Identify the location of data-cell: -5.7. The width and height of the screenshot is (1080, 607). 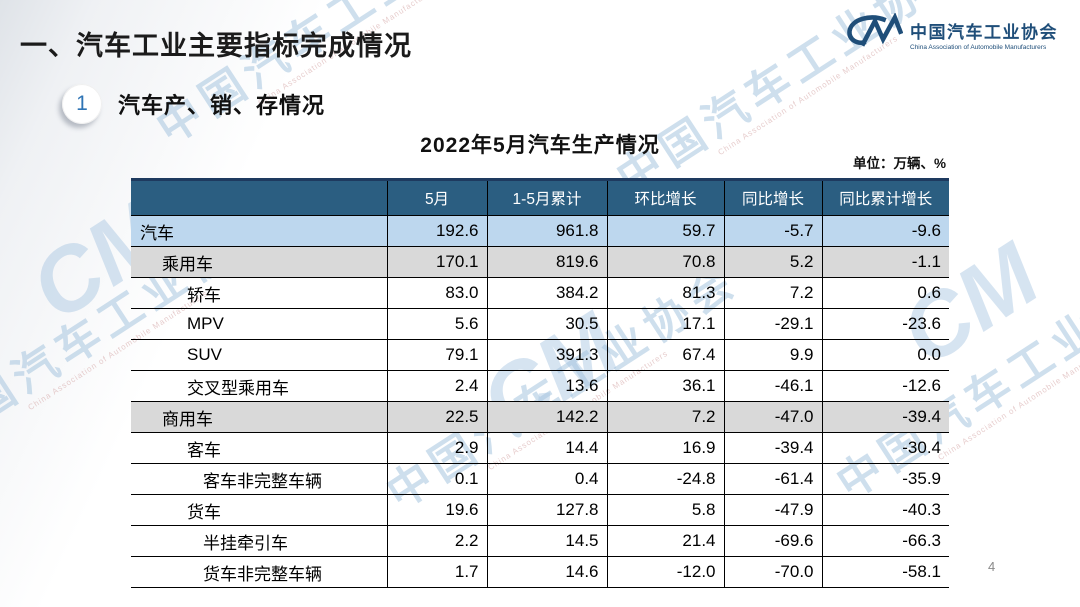
(773, 231).